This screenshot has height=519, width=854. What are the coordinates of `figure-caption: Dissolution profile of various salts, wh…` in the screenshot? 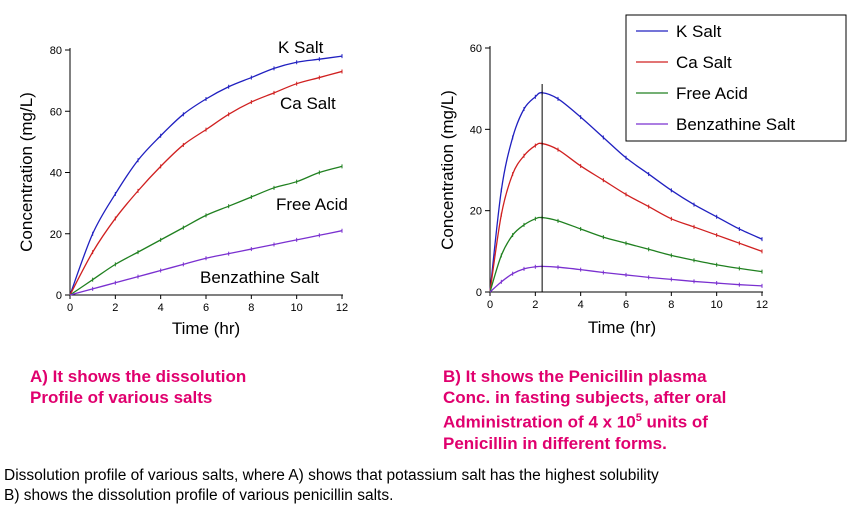 It's located at (331, 486).